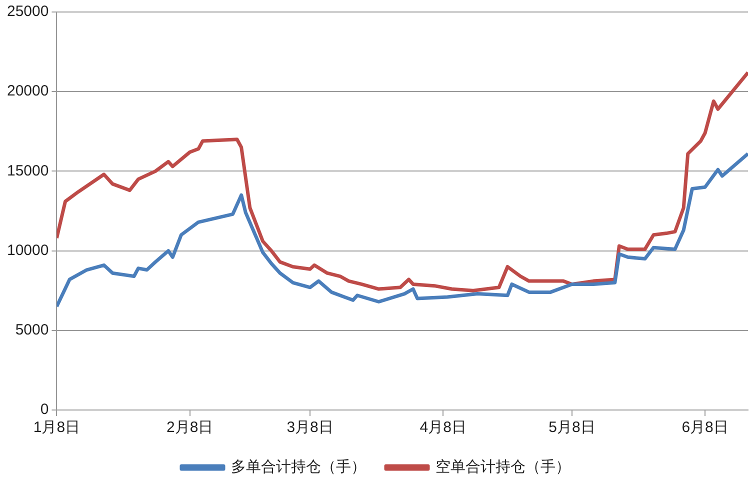 Image resolution: width=756 pixels, height=489 pixels. Describe the element at coordinates (32, 330) in the screenshot. I see `y-tick-label: 5000` at that location.